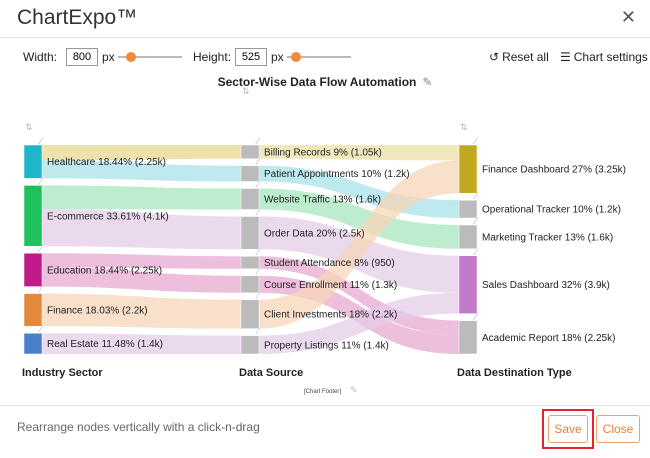 The height and width of the screenshot is (458, 650). What do you see at coordinates (326, 345) in the screenshot?
I see `node-label-property-listings: Property Listings 11% (1.4k)` at bounding box center [326, 345].